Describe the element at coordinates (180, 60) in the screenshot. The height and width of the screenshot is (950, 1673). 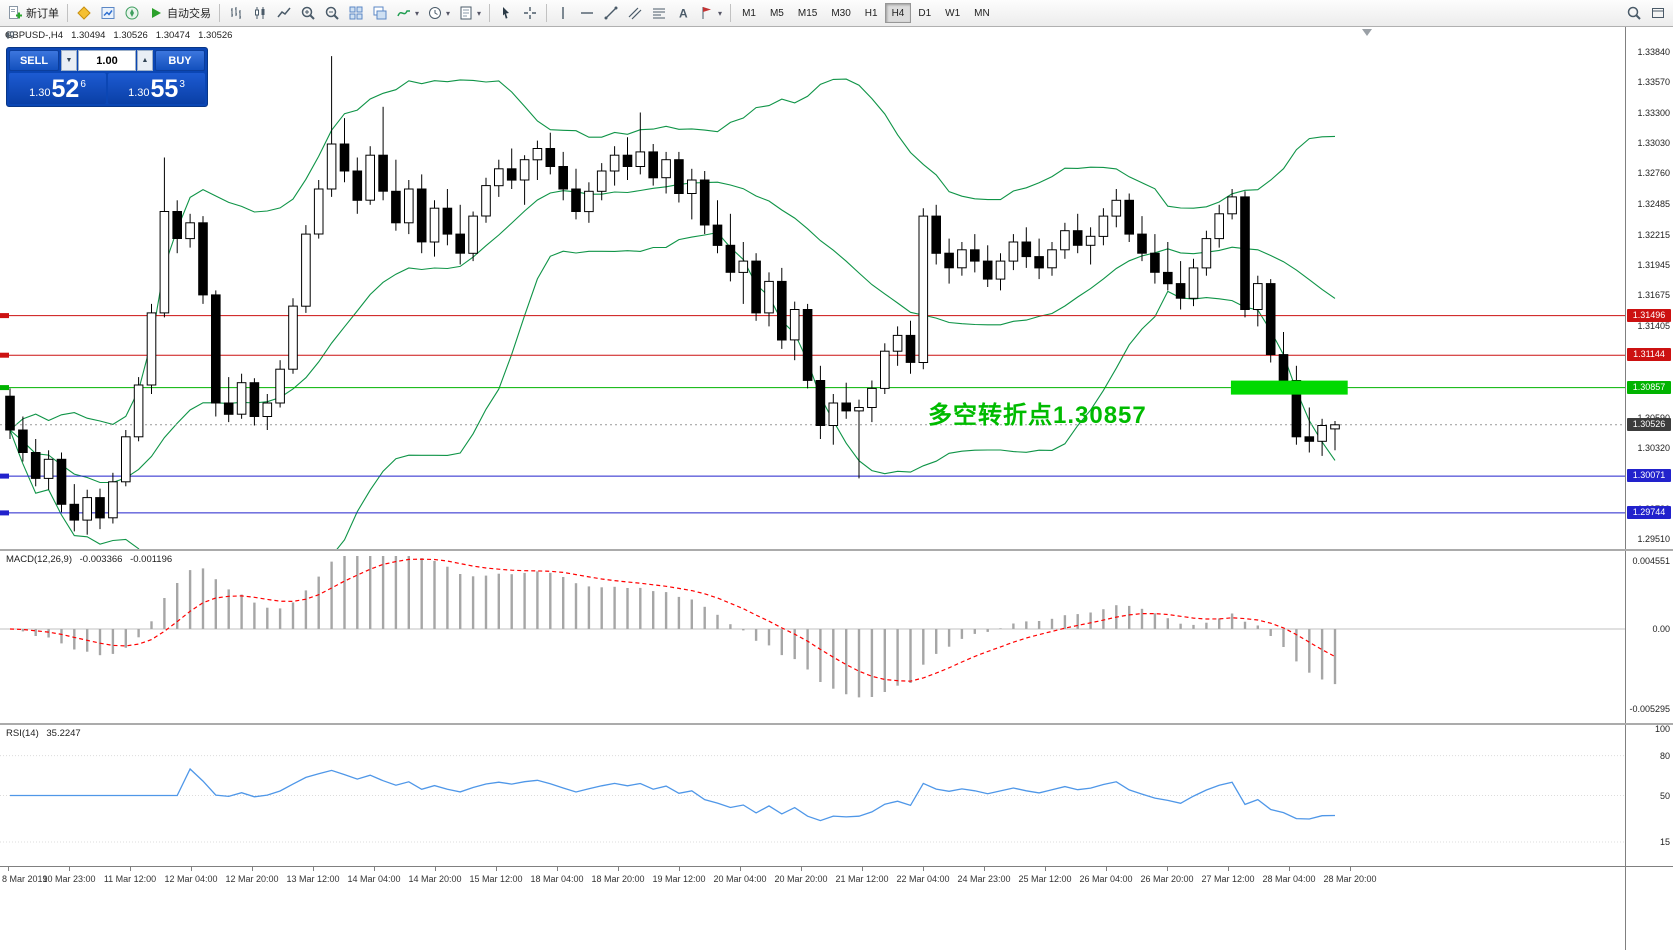
I see `buy-button: BUY` at that location.